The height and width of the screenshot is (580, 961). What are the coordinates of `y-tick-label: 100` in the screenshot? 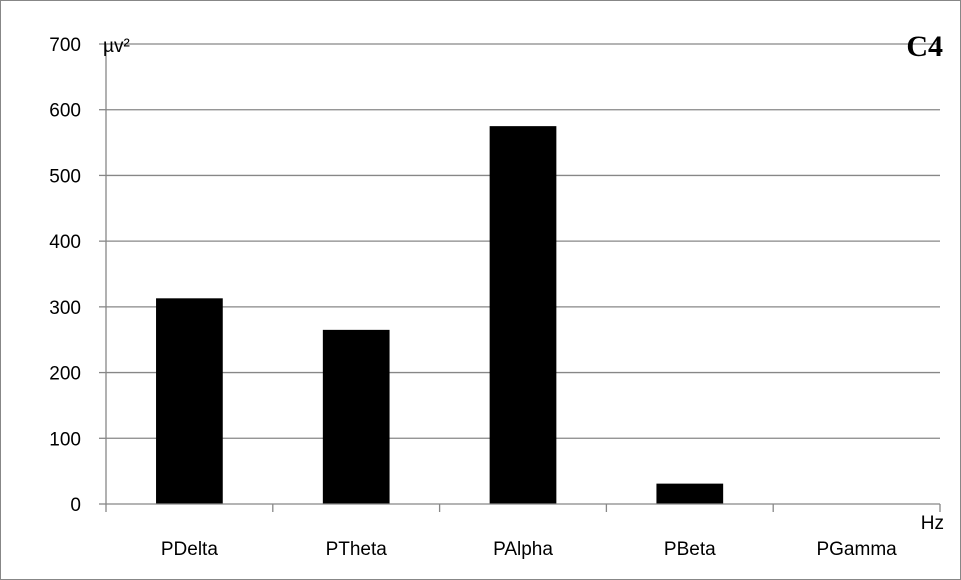 It's located at (65, 439).